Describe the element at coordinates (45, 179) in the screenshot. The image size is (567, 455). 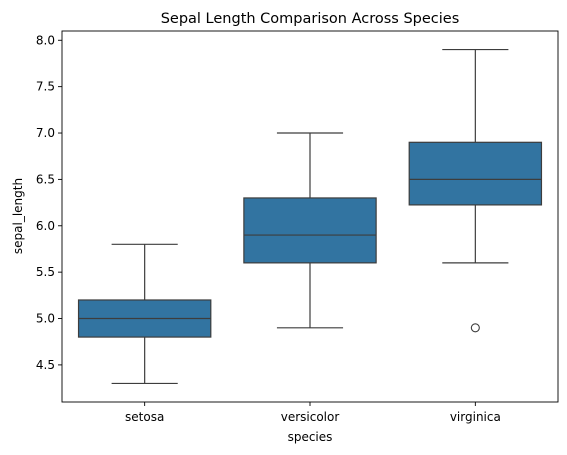
I see `y-tick-label: 6.5` at that location.